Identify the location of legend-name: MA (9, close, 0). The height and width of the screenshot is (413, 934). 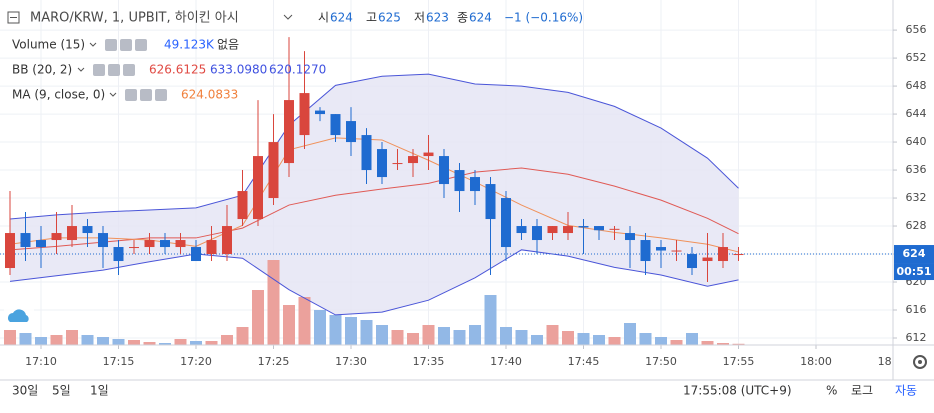
(58, 95).